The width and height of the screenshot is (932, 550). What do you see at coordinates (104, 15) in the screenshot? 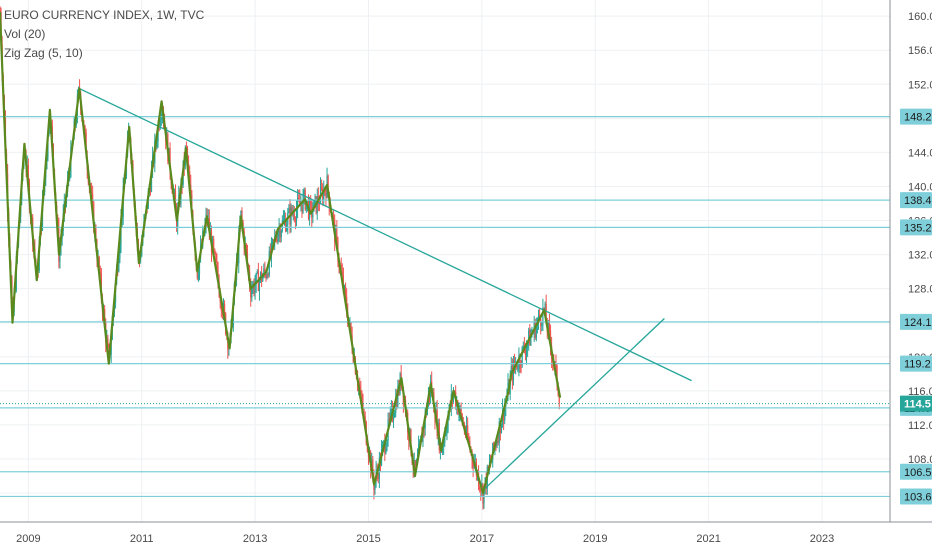
I see `symbol-title: EURO CURRENCY INDEX, 1W, TVC` at bounding box center [104, 15].